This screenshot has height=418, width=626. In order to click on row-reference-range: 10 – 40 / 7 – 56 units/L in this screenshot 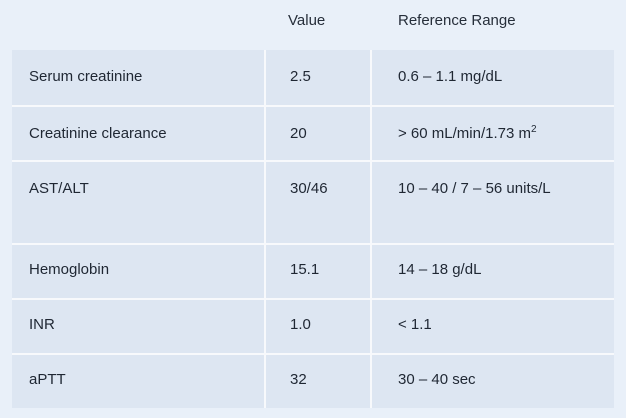, I will do `click(474, 188)`.